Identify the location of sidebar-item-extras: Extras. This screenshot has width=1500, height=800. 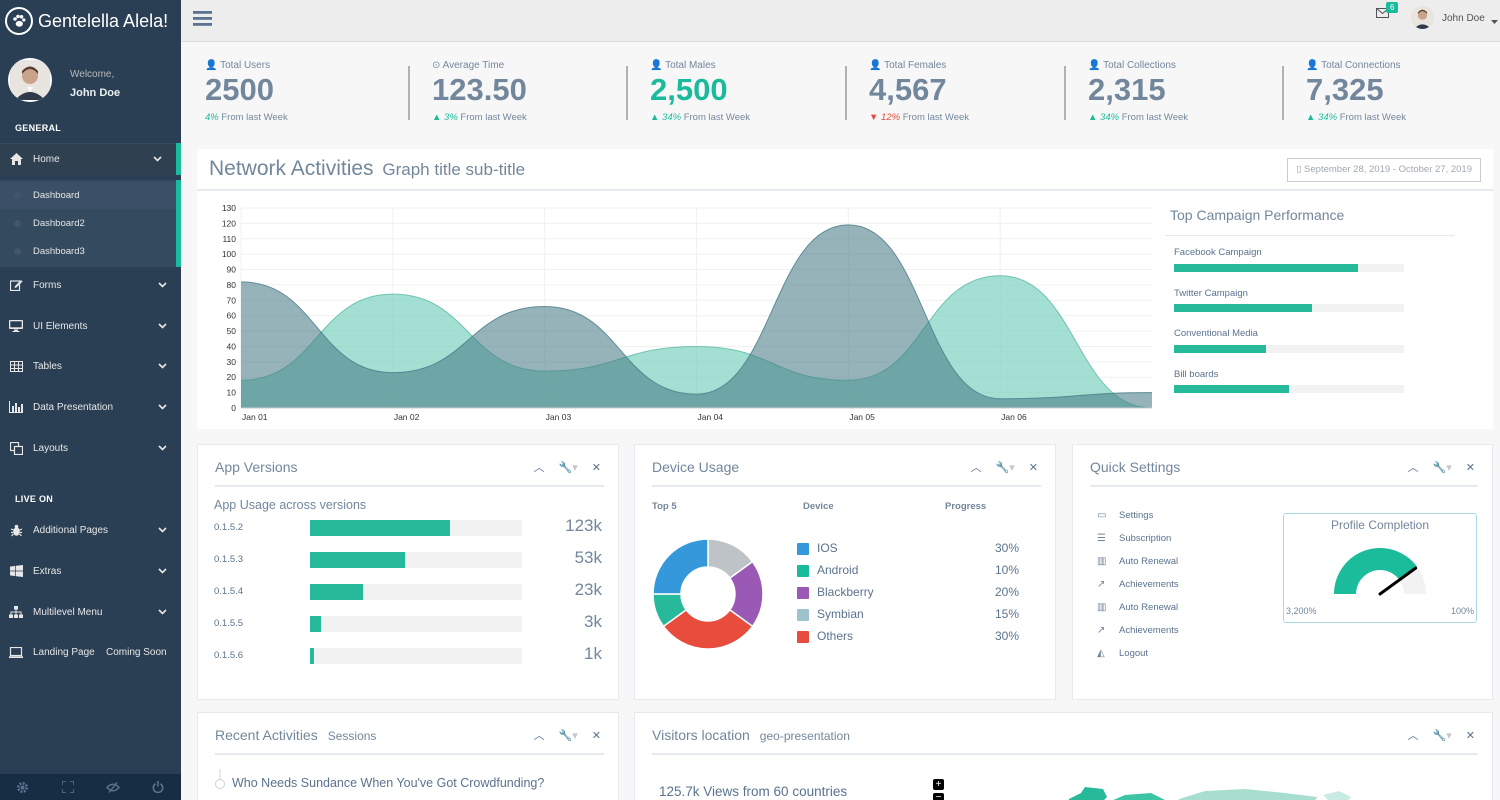
(90, 571).